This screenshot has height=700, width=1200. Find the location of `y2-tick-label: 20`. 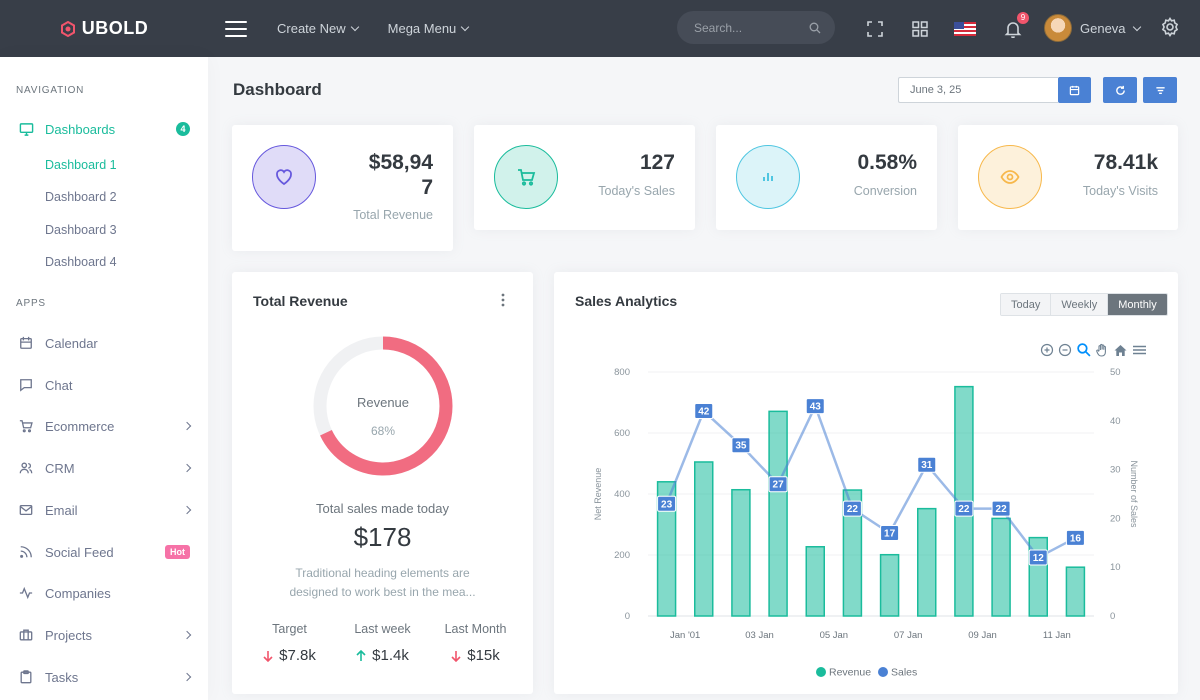

y2-tick-label: 20 is located at coordinates (1115, 518).